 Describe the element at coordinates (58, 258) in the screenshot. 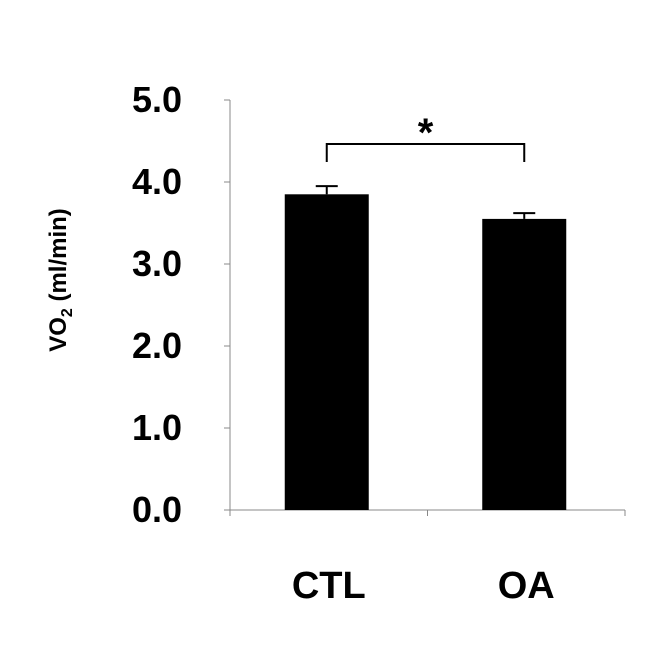

I see `y-axis-label-unit: (ml/min)` at that location.